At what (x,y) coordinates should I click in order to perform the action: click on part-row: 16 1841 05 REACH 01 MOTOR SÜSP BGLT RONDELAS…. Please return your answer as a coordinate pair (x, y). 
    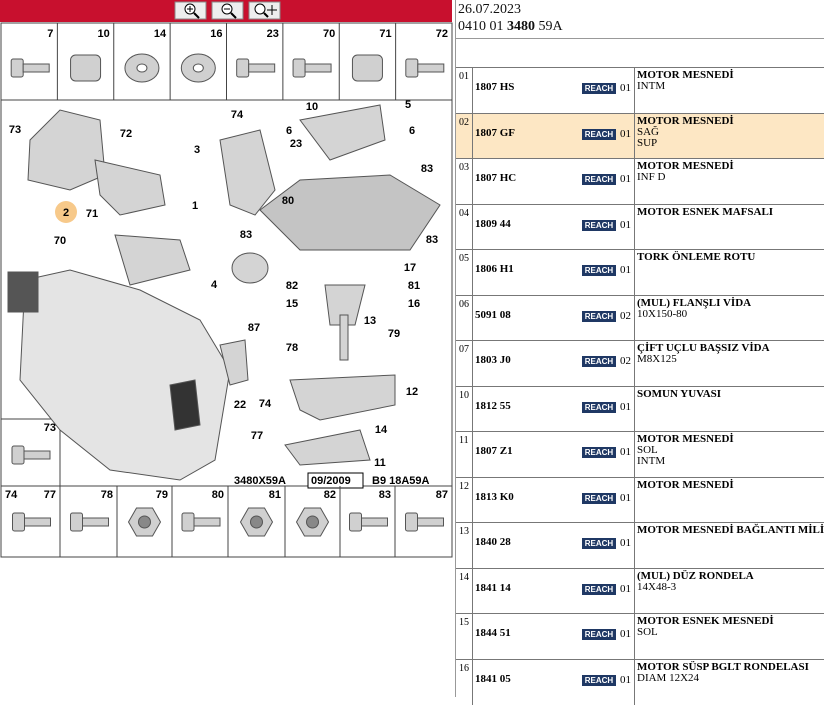
    Looking at the image, I should click on (640, 681).